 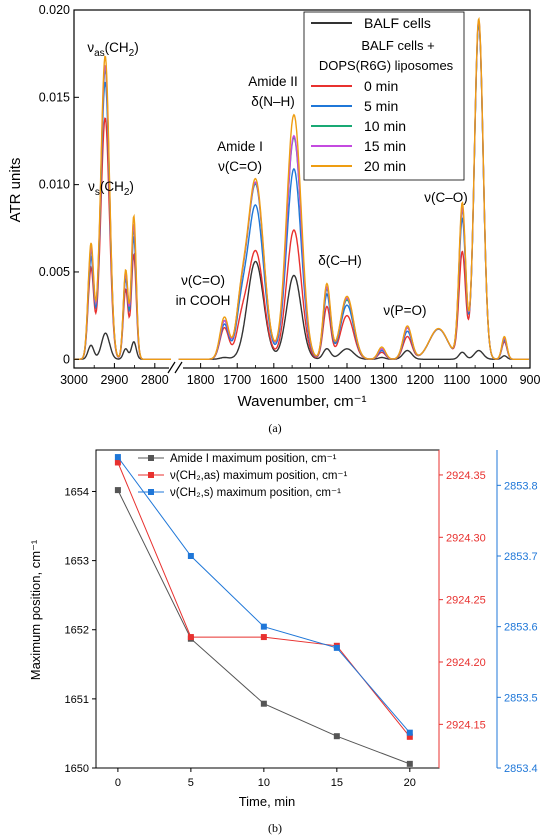 I want to click on y-tick-label: 0.010, so click(x=54, y=185).